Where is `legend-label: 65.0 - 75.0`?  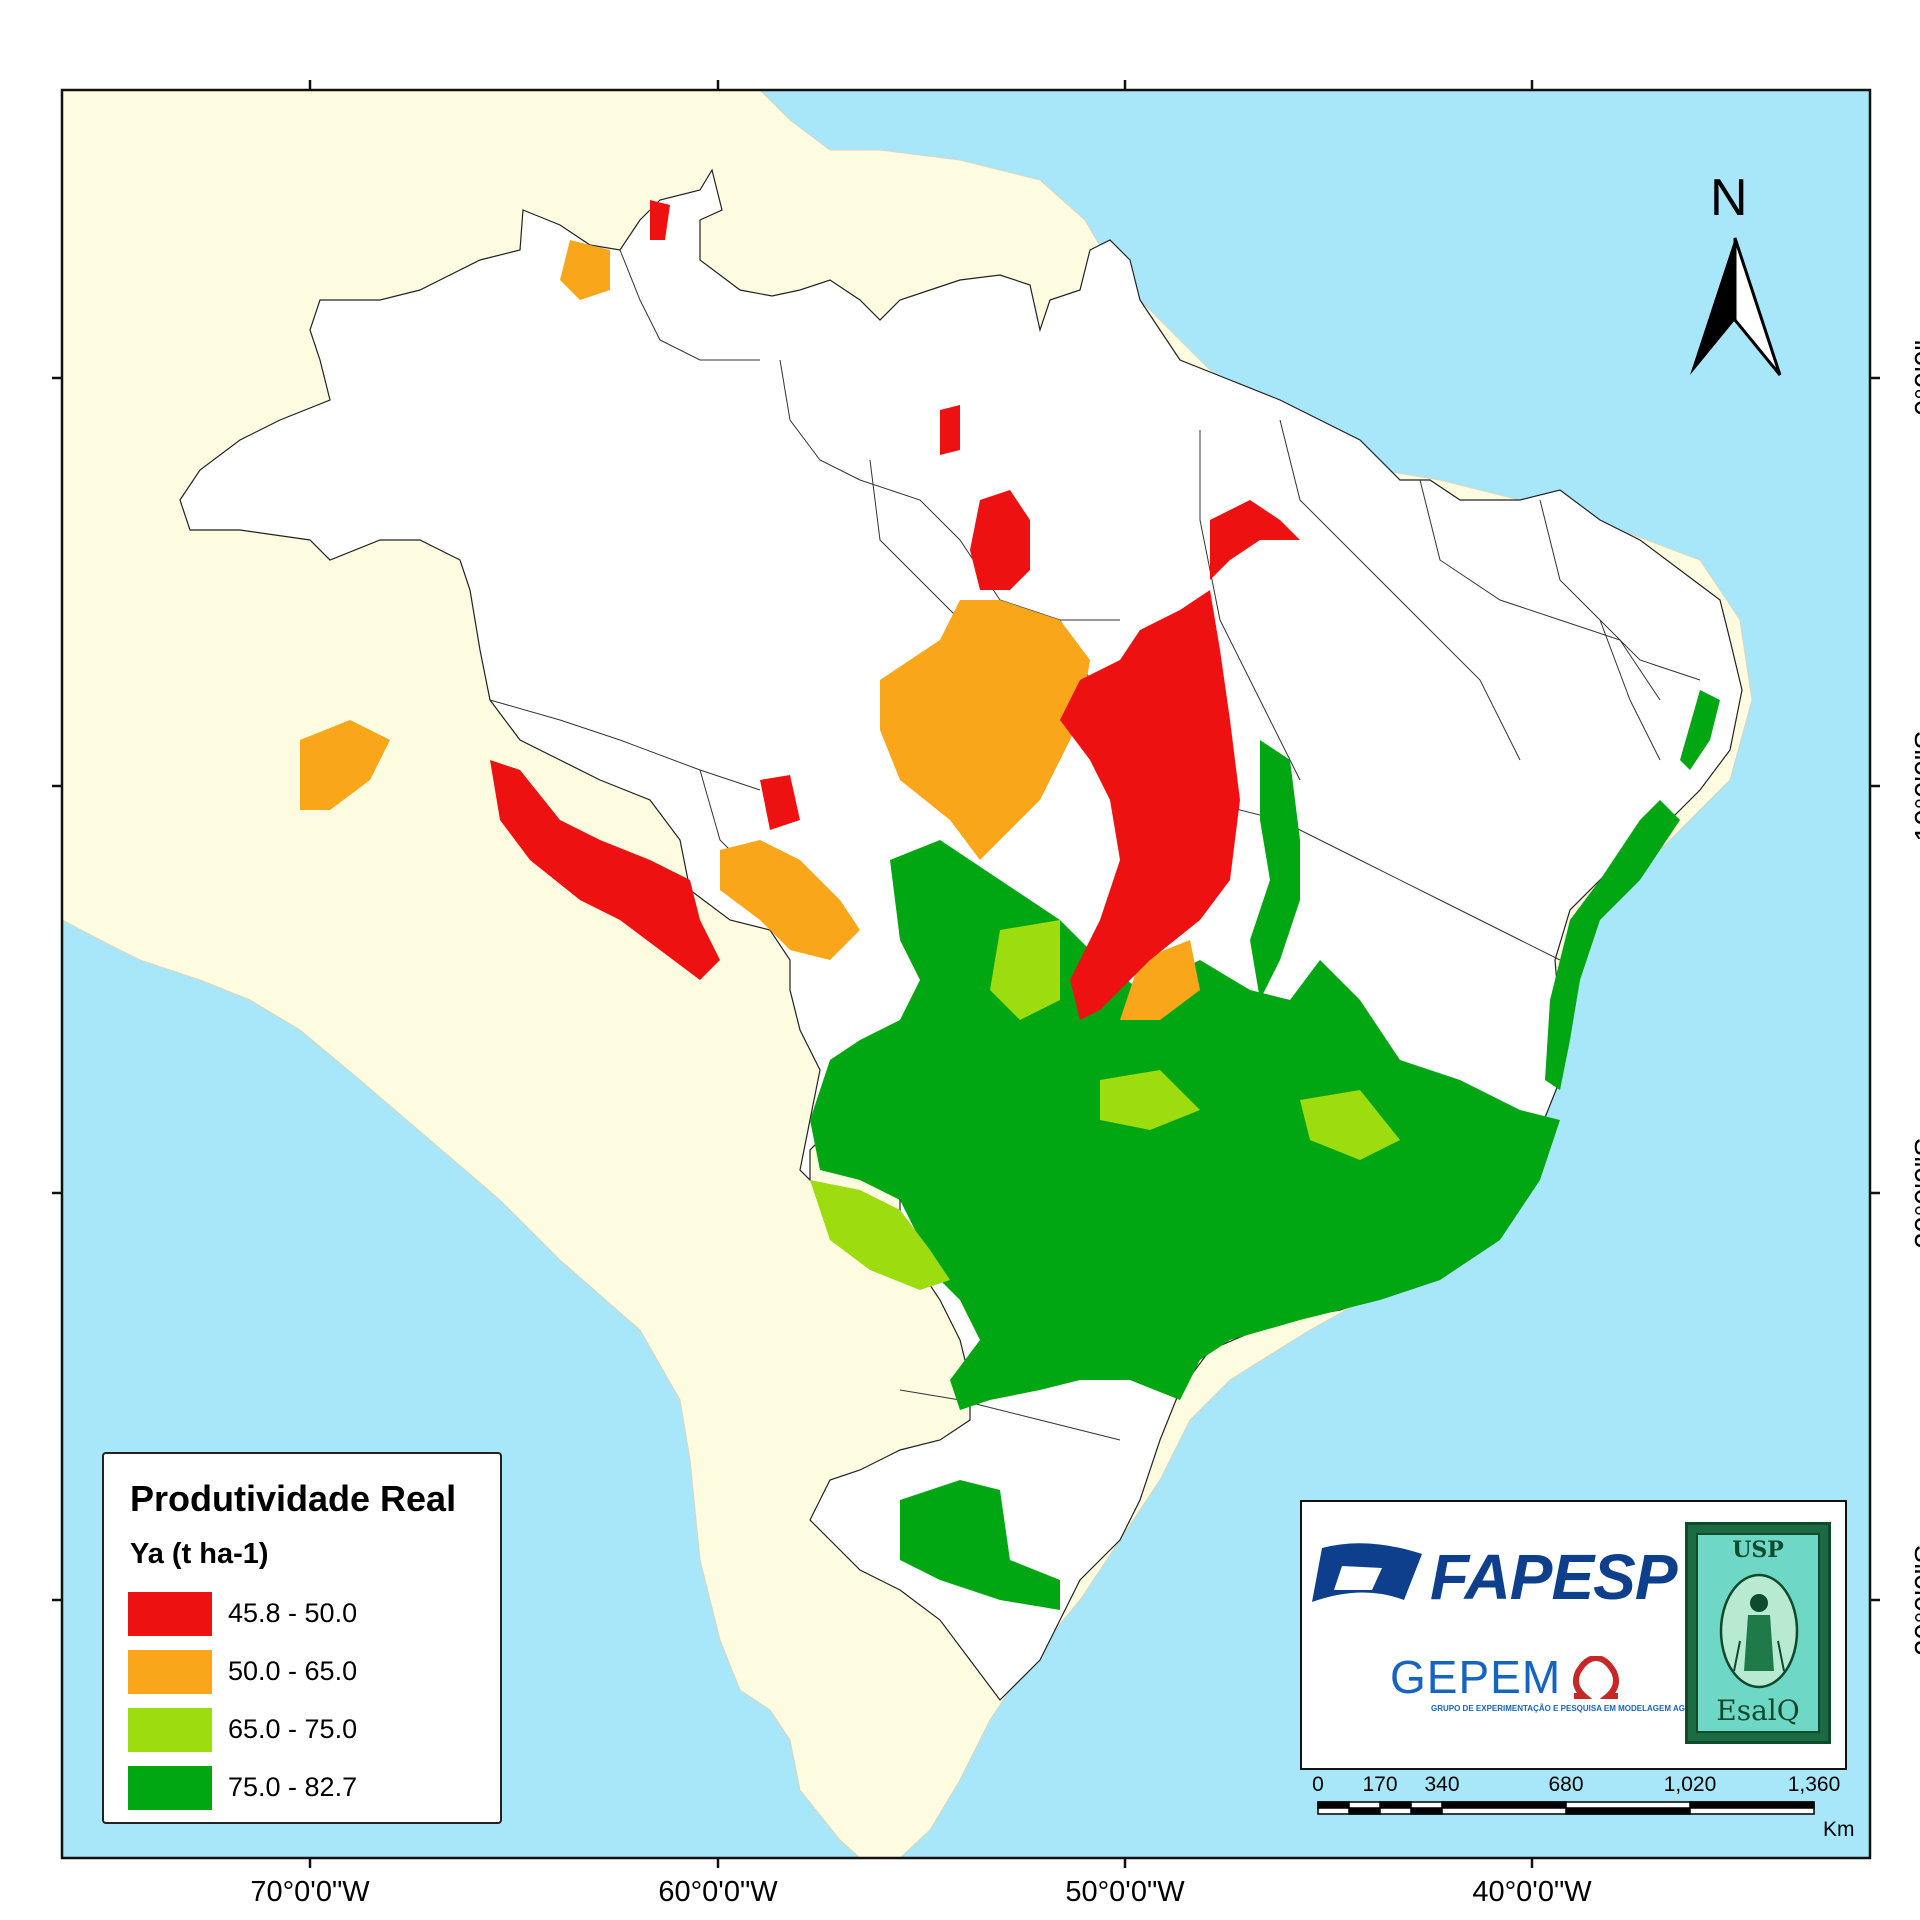 legend-label: 65.0 - 75.0 is located at coordinates (293, 1729).